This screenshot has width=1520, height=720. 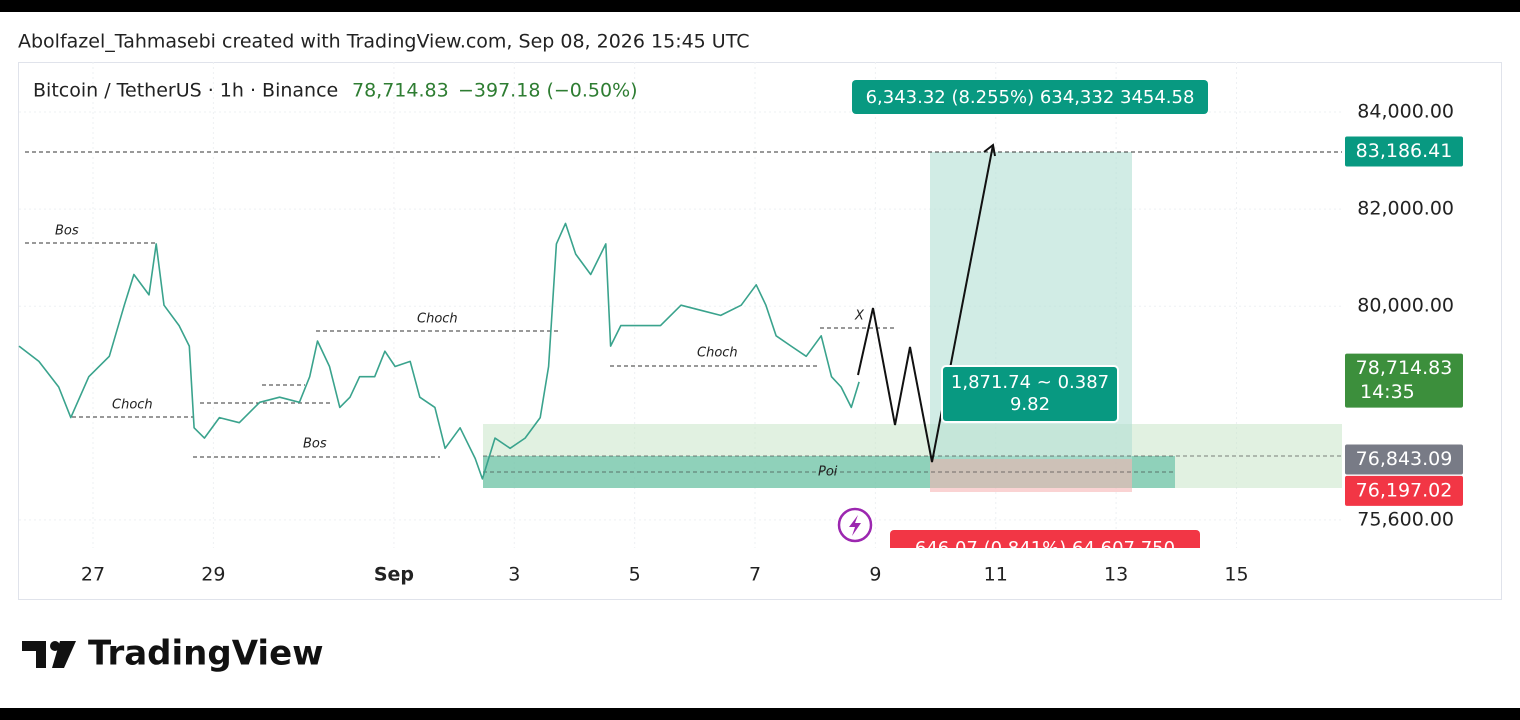 I want to click on alert-bolt, so click(x=855, y=525).